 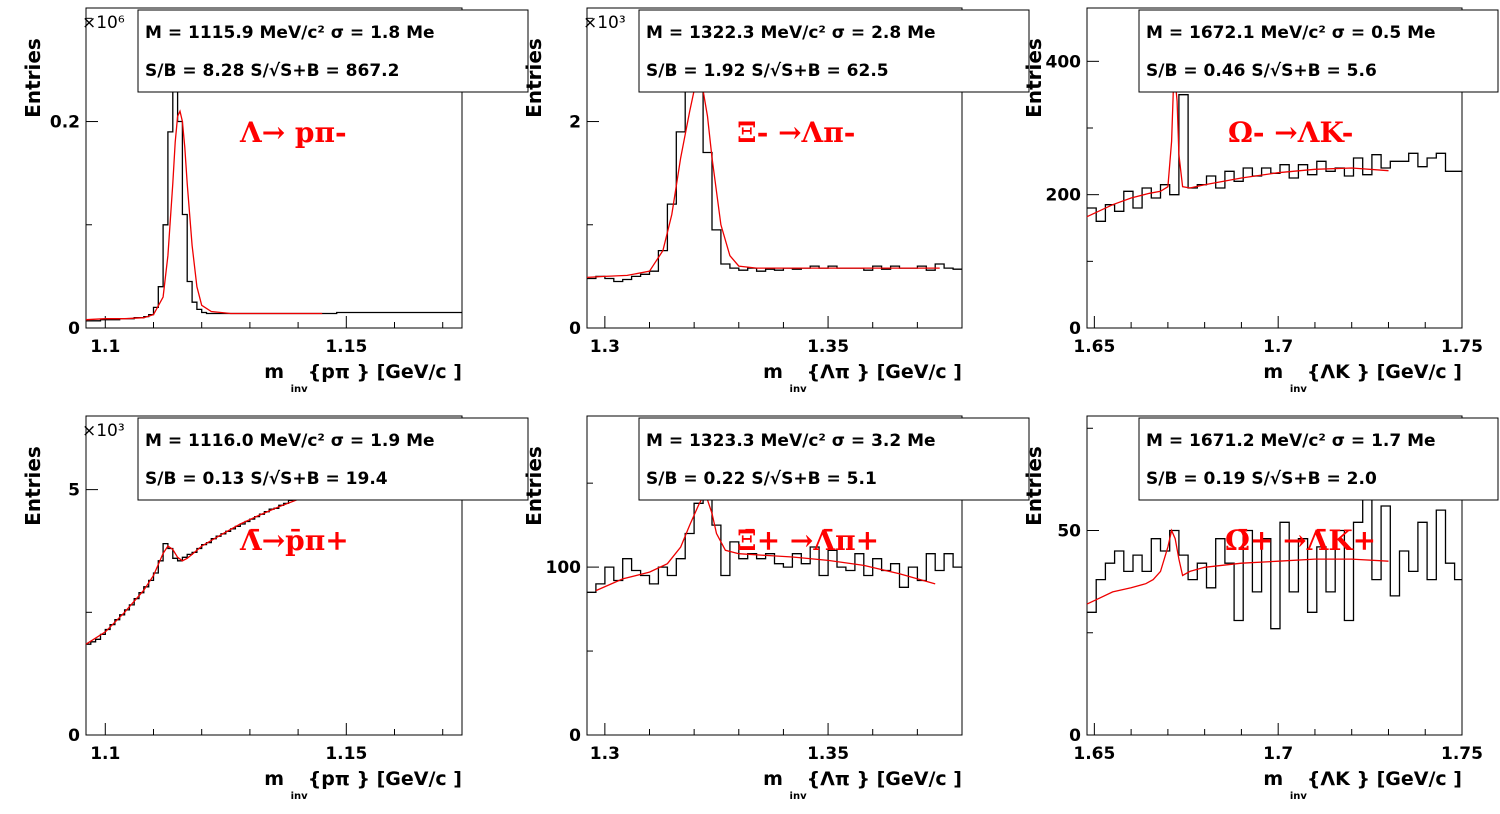 What do you see at coordinates (761, 479) in the screenshot?
I see `stats-line-significance: S/B = 0.22 S/√S+B = 5.1` at bounding box center [761, 479].